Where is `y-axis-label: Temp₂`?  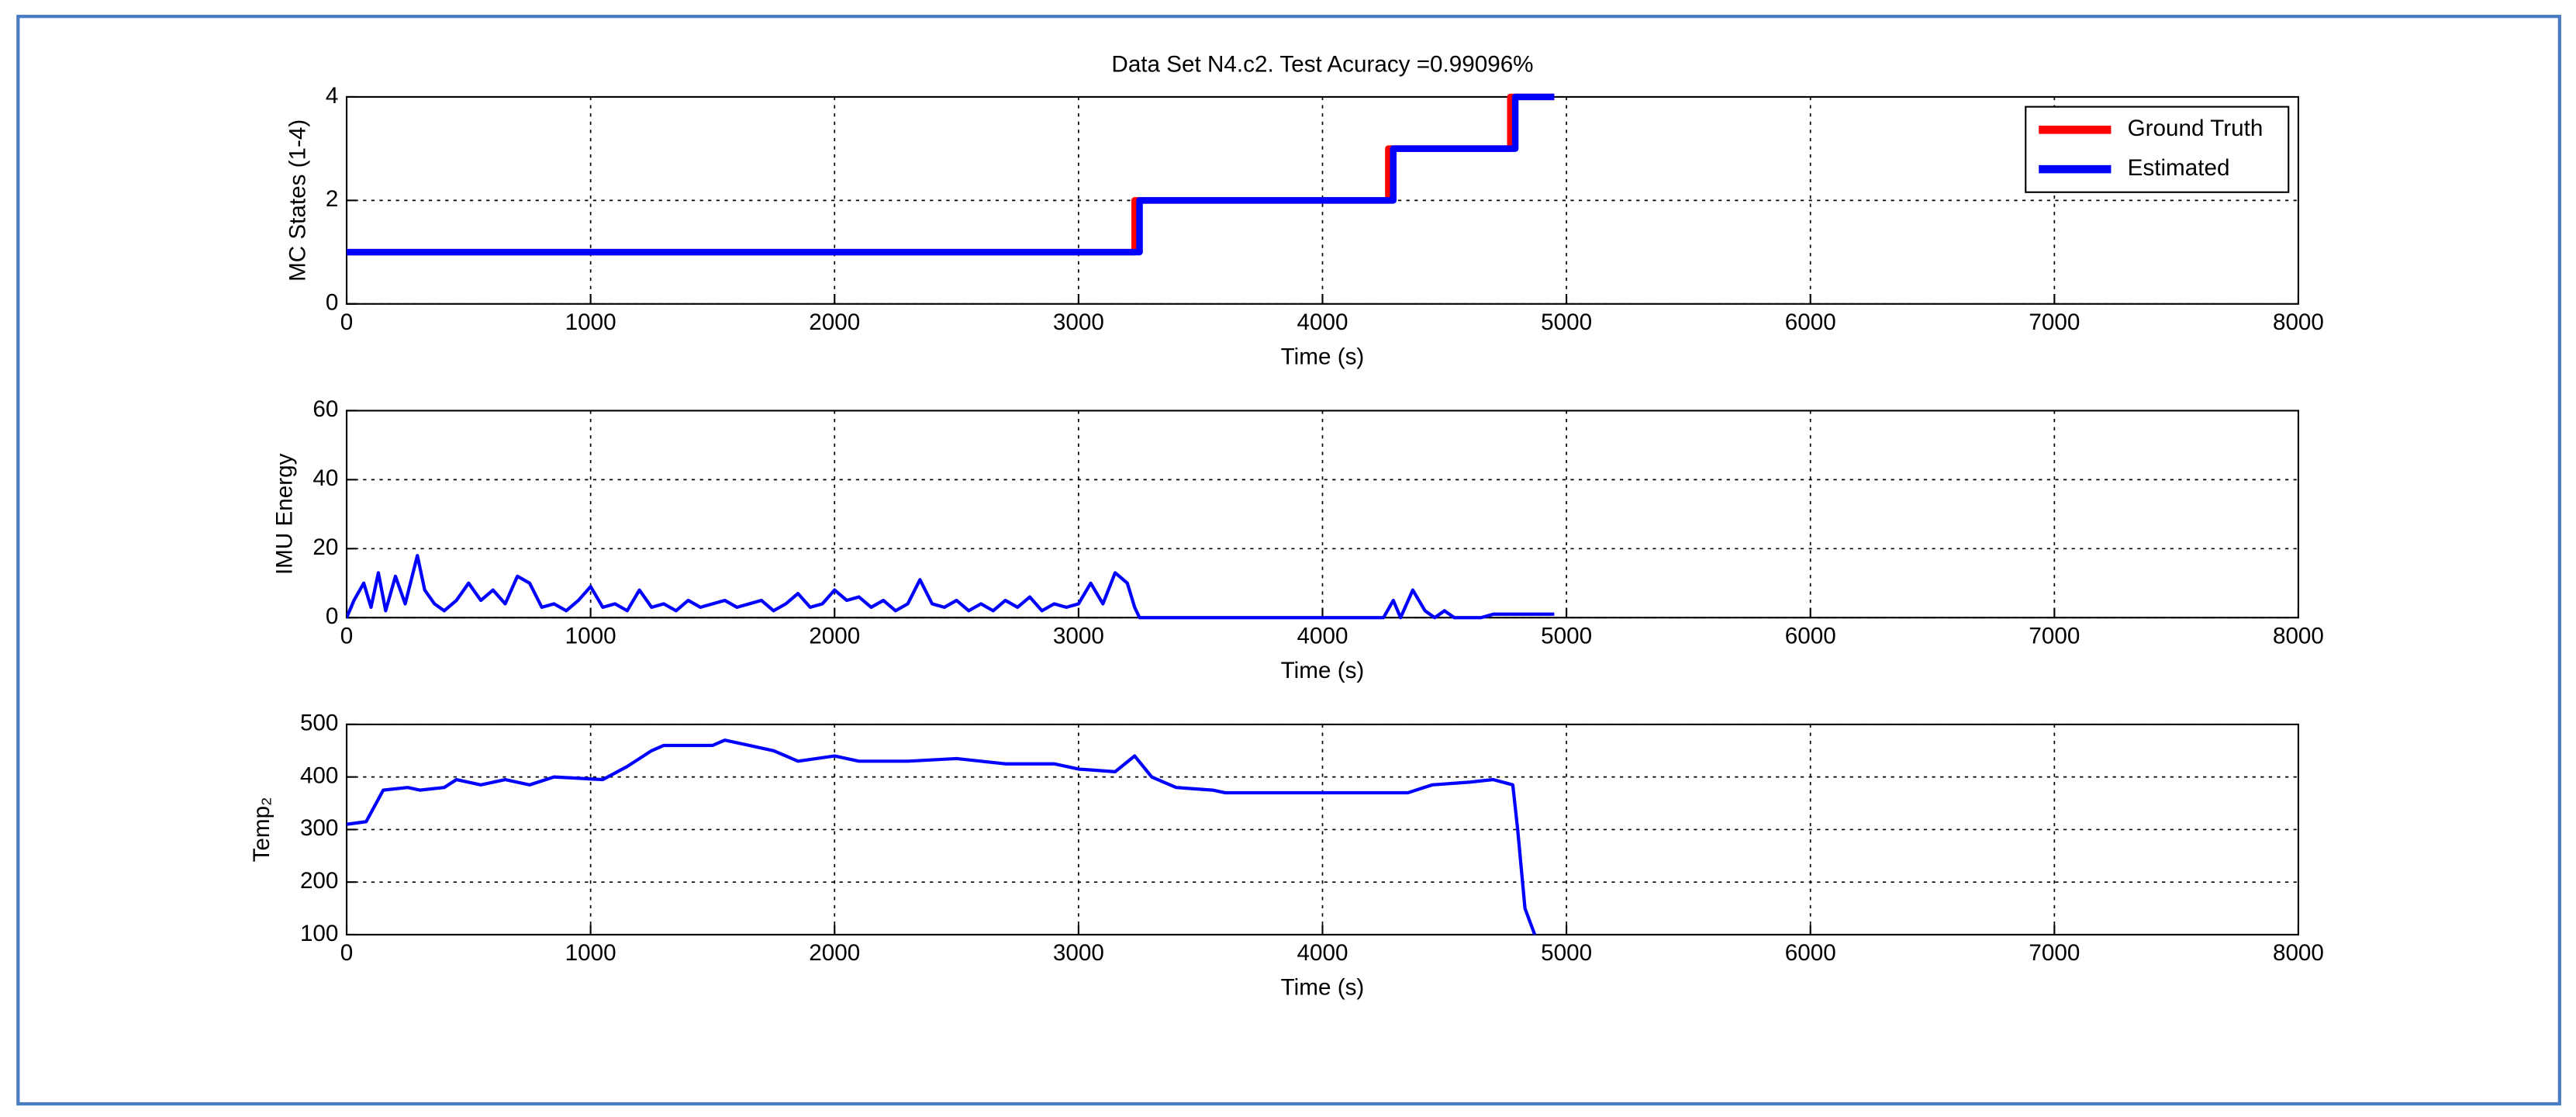
y-axis-label: Temp₂ is located at coordinates (262, 830).